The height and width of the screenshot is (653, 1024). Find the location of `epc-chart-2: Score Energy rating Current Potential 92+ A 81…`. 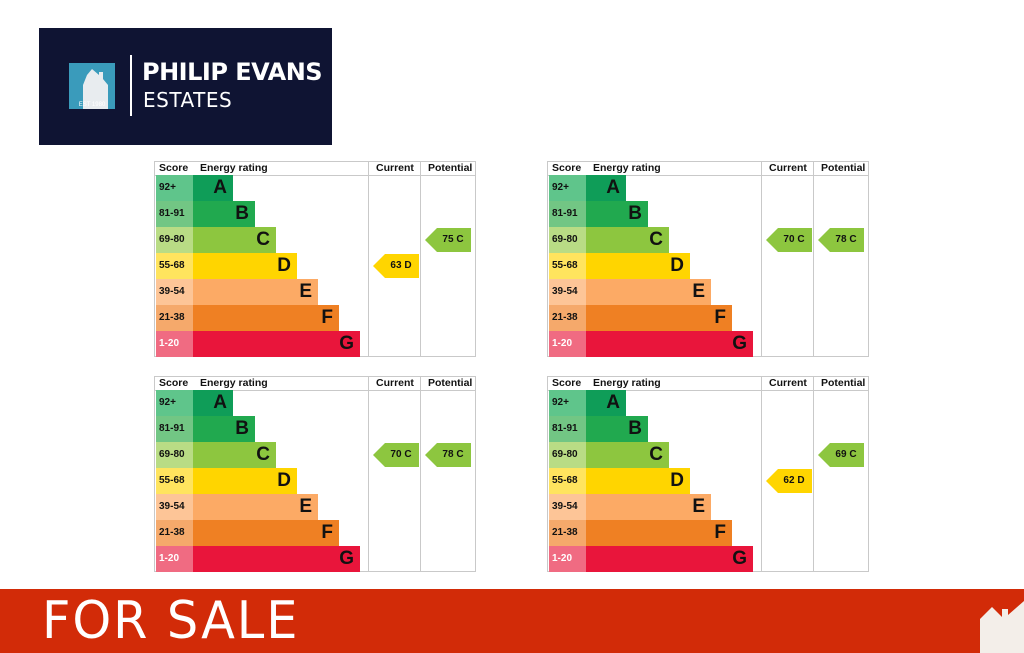

epc-chart-2: Score Energy rating Current Potential 92+ A 81… is located at coordinates (708, 259).